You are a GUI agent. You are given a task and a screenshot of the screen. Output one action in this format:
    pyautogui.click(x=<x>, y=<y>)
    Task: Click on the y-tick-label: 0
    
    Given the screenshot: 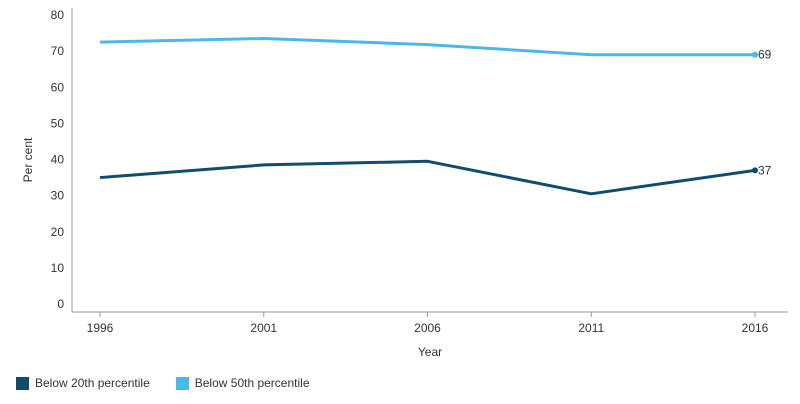 What is the action you would take?
    pyautogui.click(x=60, y=304)
    